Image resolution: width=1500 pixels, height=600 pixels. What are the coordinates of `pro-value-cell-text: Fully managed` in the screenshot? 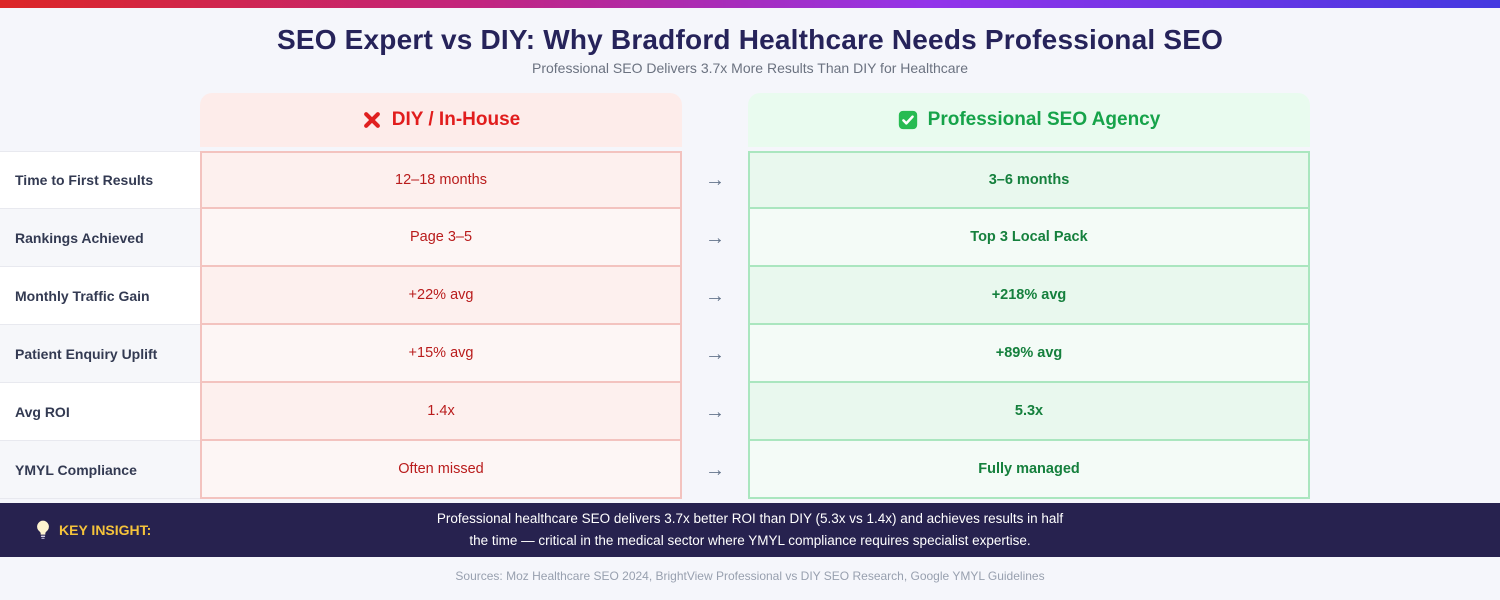 It's located at (1029, 469).